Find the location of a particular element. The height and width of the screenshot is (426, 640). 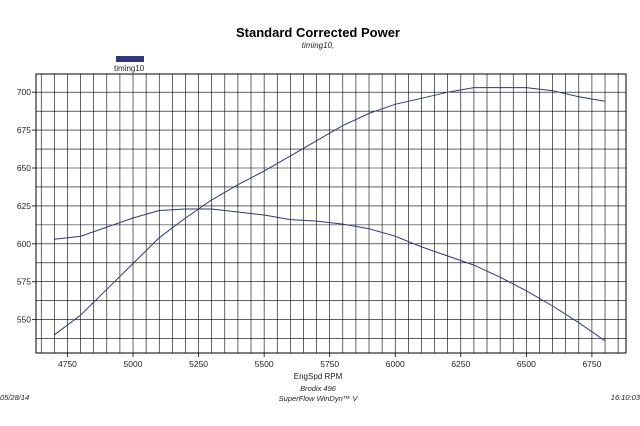

footer-engine: Brodix 496 is located at coordinates (318, 388).